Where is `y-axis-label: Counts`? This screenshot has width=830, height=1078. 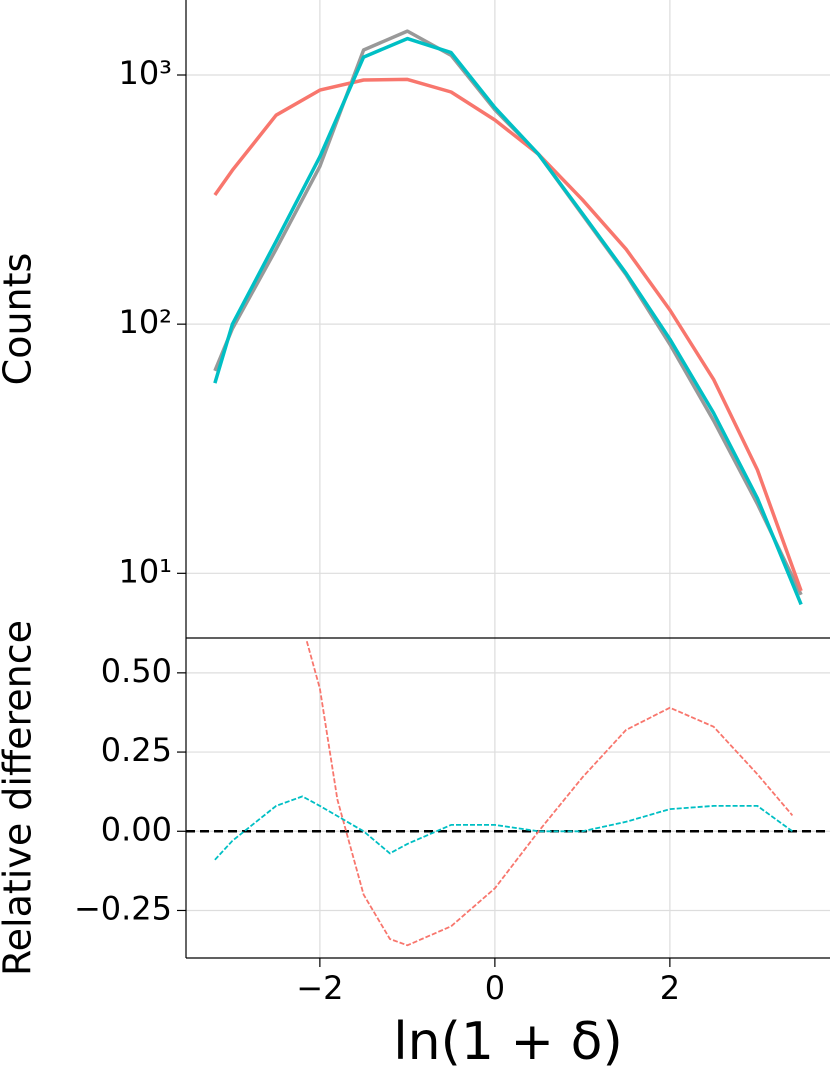 y-axis-label: Counts is located at coordinates (20, 319).